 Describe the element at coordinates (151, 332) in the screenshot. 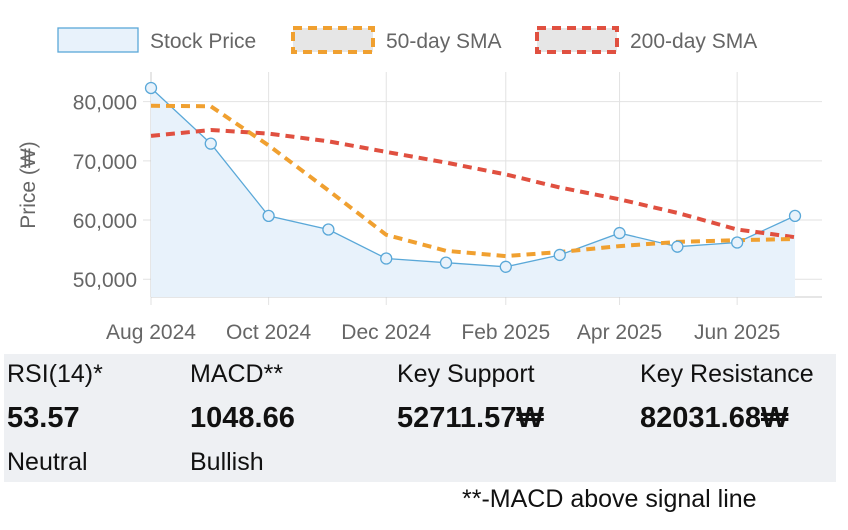

I see `x-tick-label: Aug 2024` at that location.